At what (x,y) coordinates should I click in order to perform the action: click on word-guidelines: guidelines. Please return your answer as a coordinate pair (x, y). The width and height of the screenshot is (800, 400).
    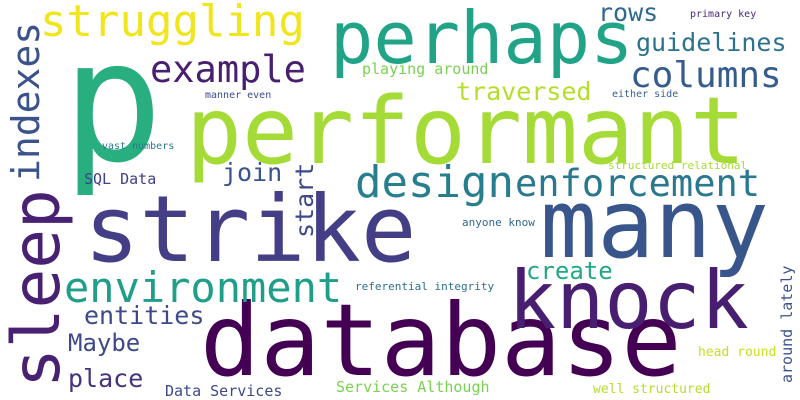
    Looking at the image, I should click on (711, 42).